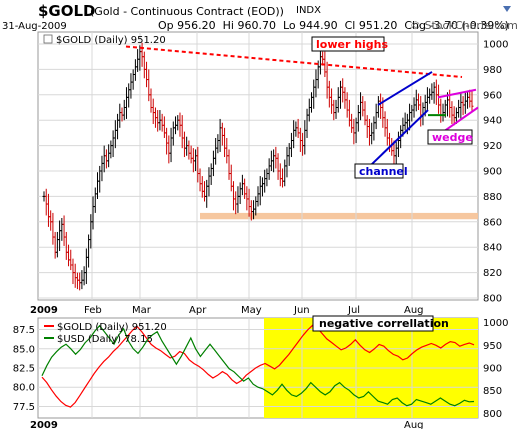 Image resolution: width=520 pixels, height=429 pixels. What do you see at coordinates (492, 146) in the screenshot?
I see `price-tick-label: 920` at bounding box center [492, 146].